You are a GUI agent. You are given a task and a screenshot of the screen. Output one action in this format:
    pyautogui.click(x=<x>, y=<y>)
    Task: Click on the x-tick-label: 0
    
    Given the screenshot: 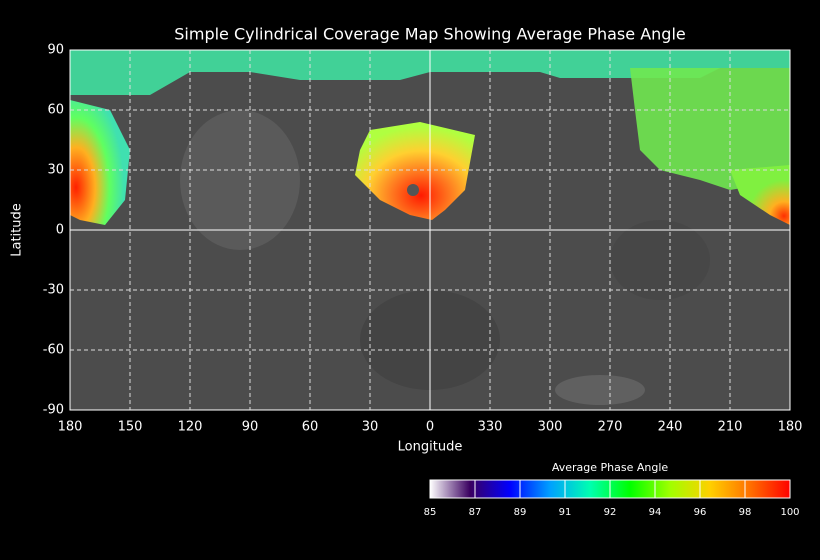 What is the action you would take?
    pyautogui.click(x=430, y=427)
    